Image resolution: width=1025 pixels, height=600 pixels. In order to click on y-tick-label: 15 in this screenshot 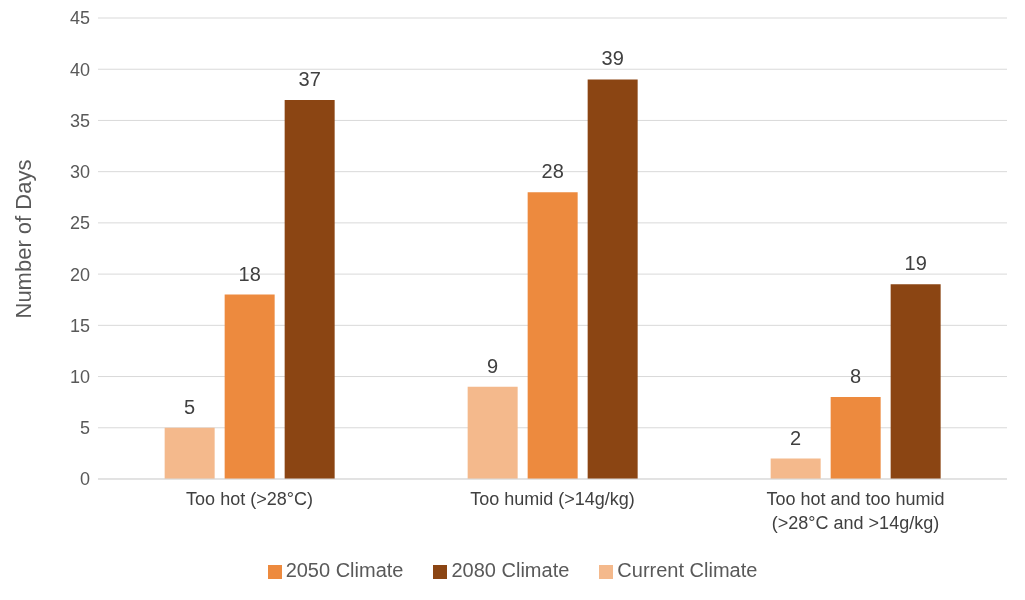, I will do `click(79, 325)`.